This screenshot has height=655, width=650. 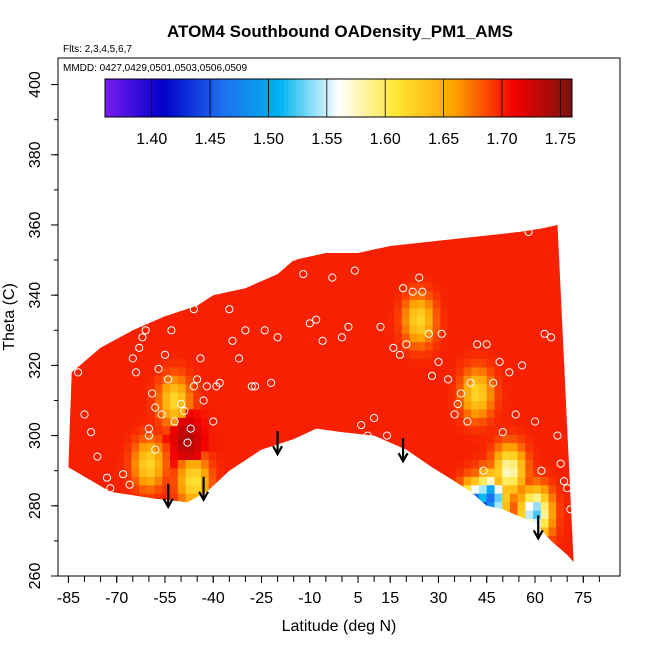 I want to click on x-tick-label: 45, so click(x=487, y=598).